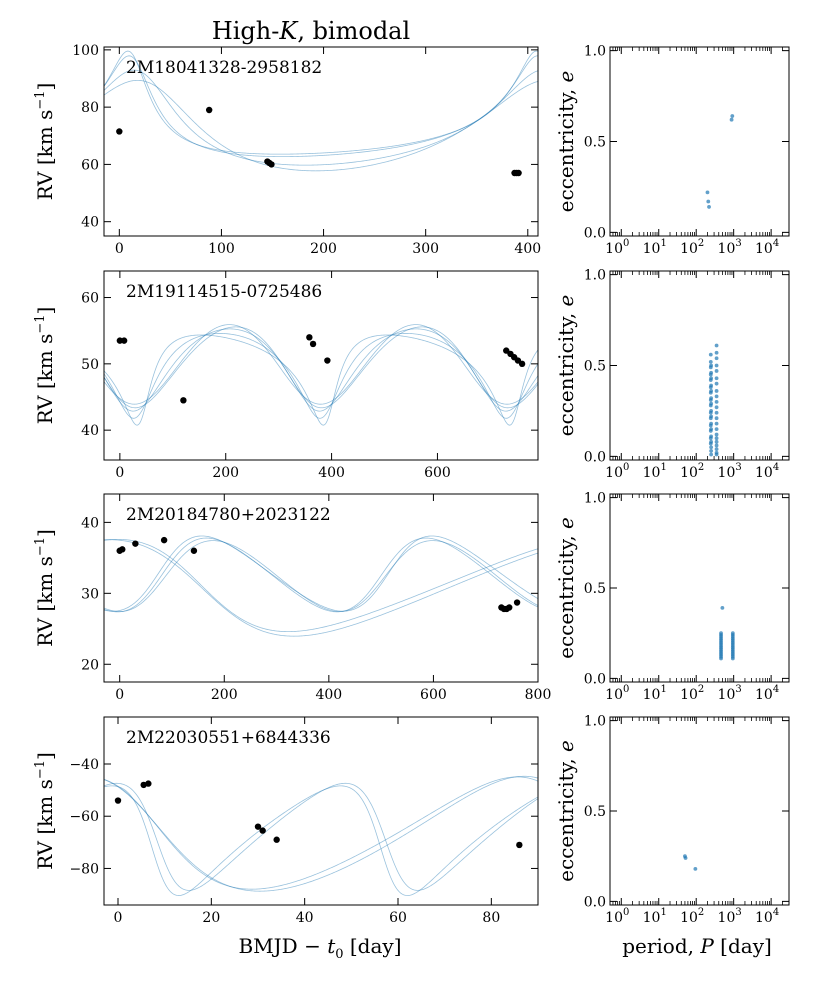  What do you see at coordinates (672, 820) in the screenshot?
I see `ecc-panel-4: 10⁰ 10¹ 10² 10³ 10⁴ 0.0 0.5 1.0 eccentricity, e` at bounding box center [672, 820].